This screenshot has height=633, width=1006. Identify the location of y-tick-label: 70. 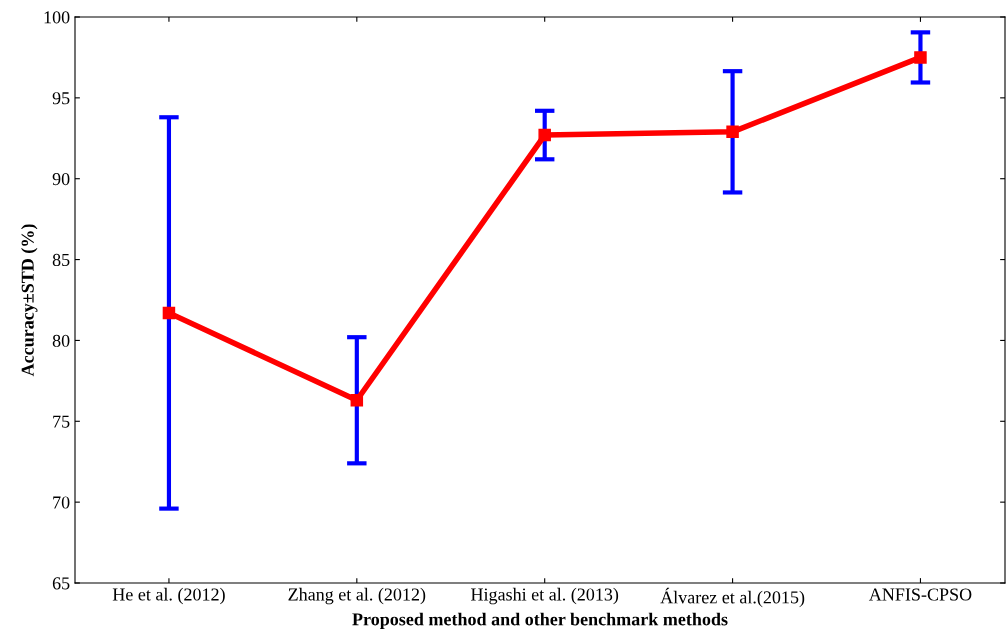
(61, 502).